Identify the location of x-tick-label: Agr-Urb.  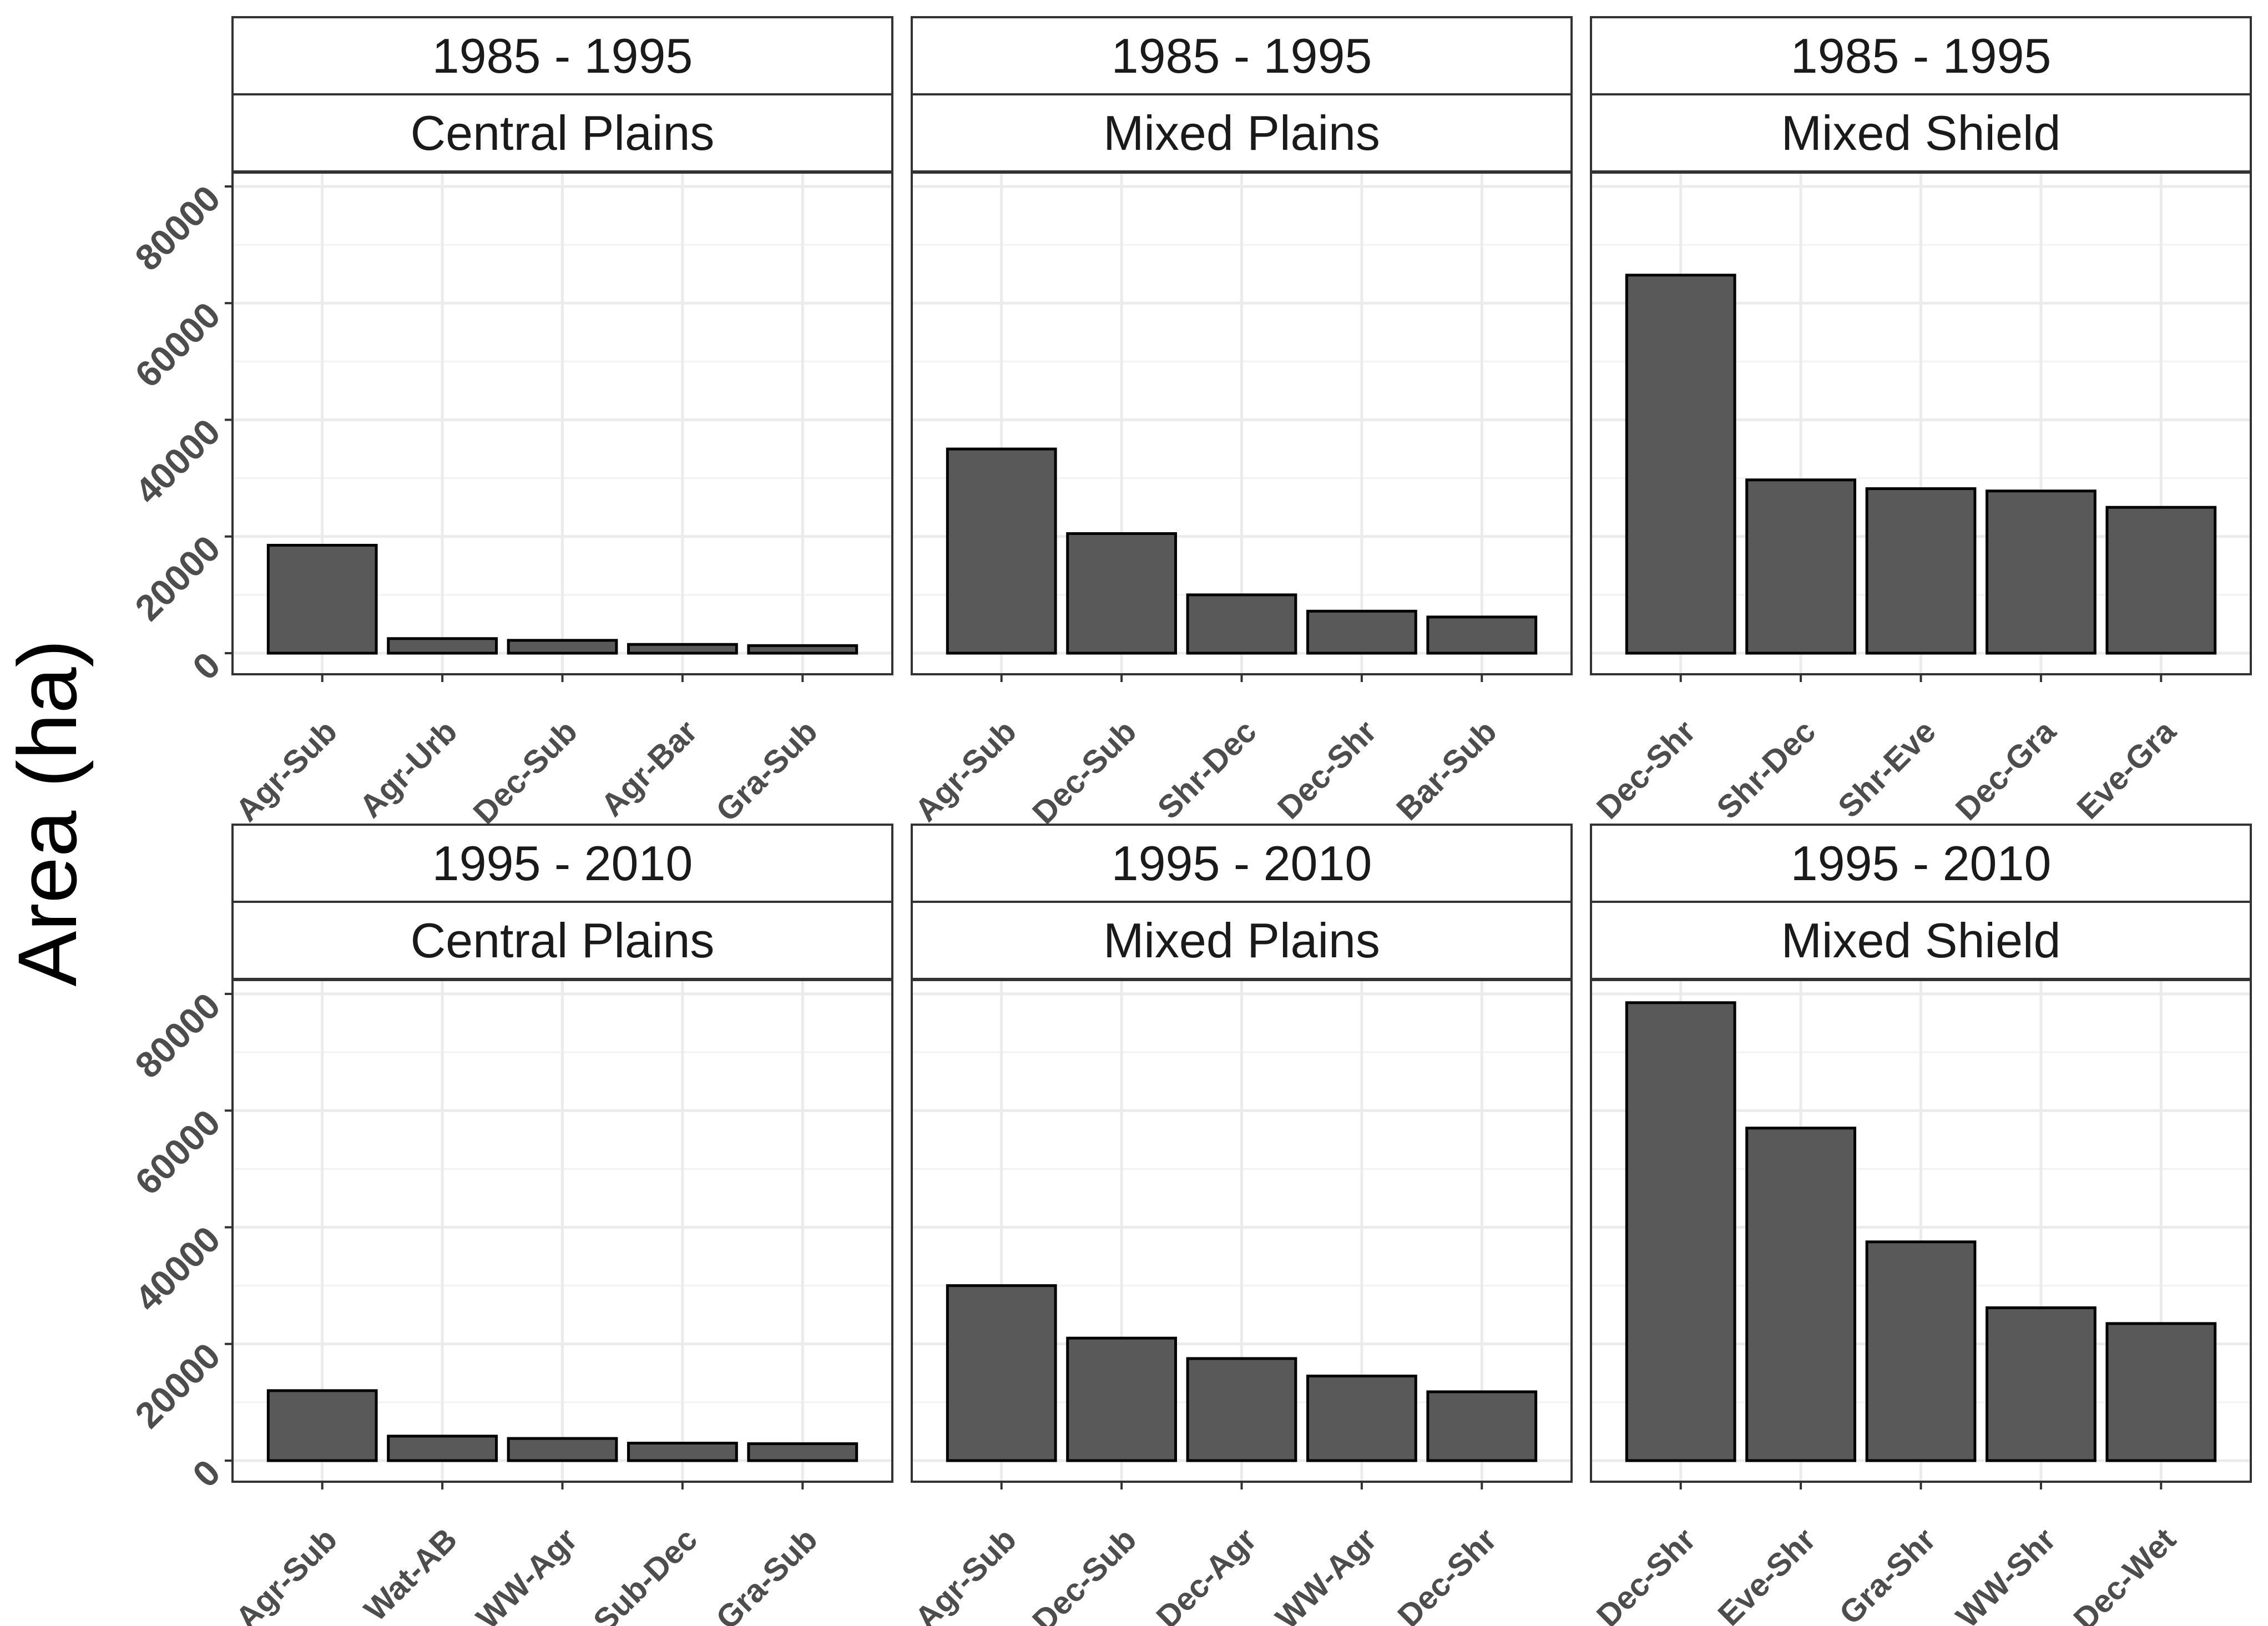
(408, 769).